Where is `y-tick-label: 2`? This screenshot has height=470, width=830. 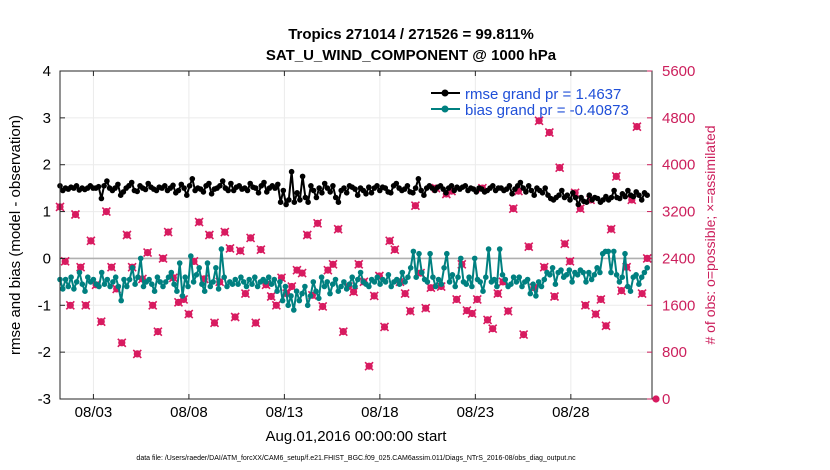
y-tick-label: 2 is located at coordinates (47, 165).